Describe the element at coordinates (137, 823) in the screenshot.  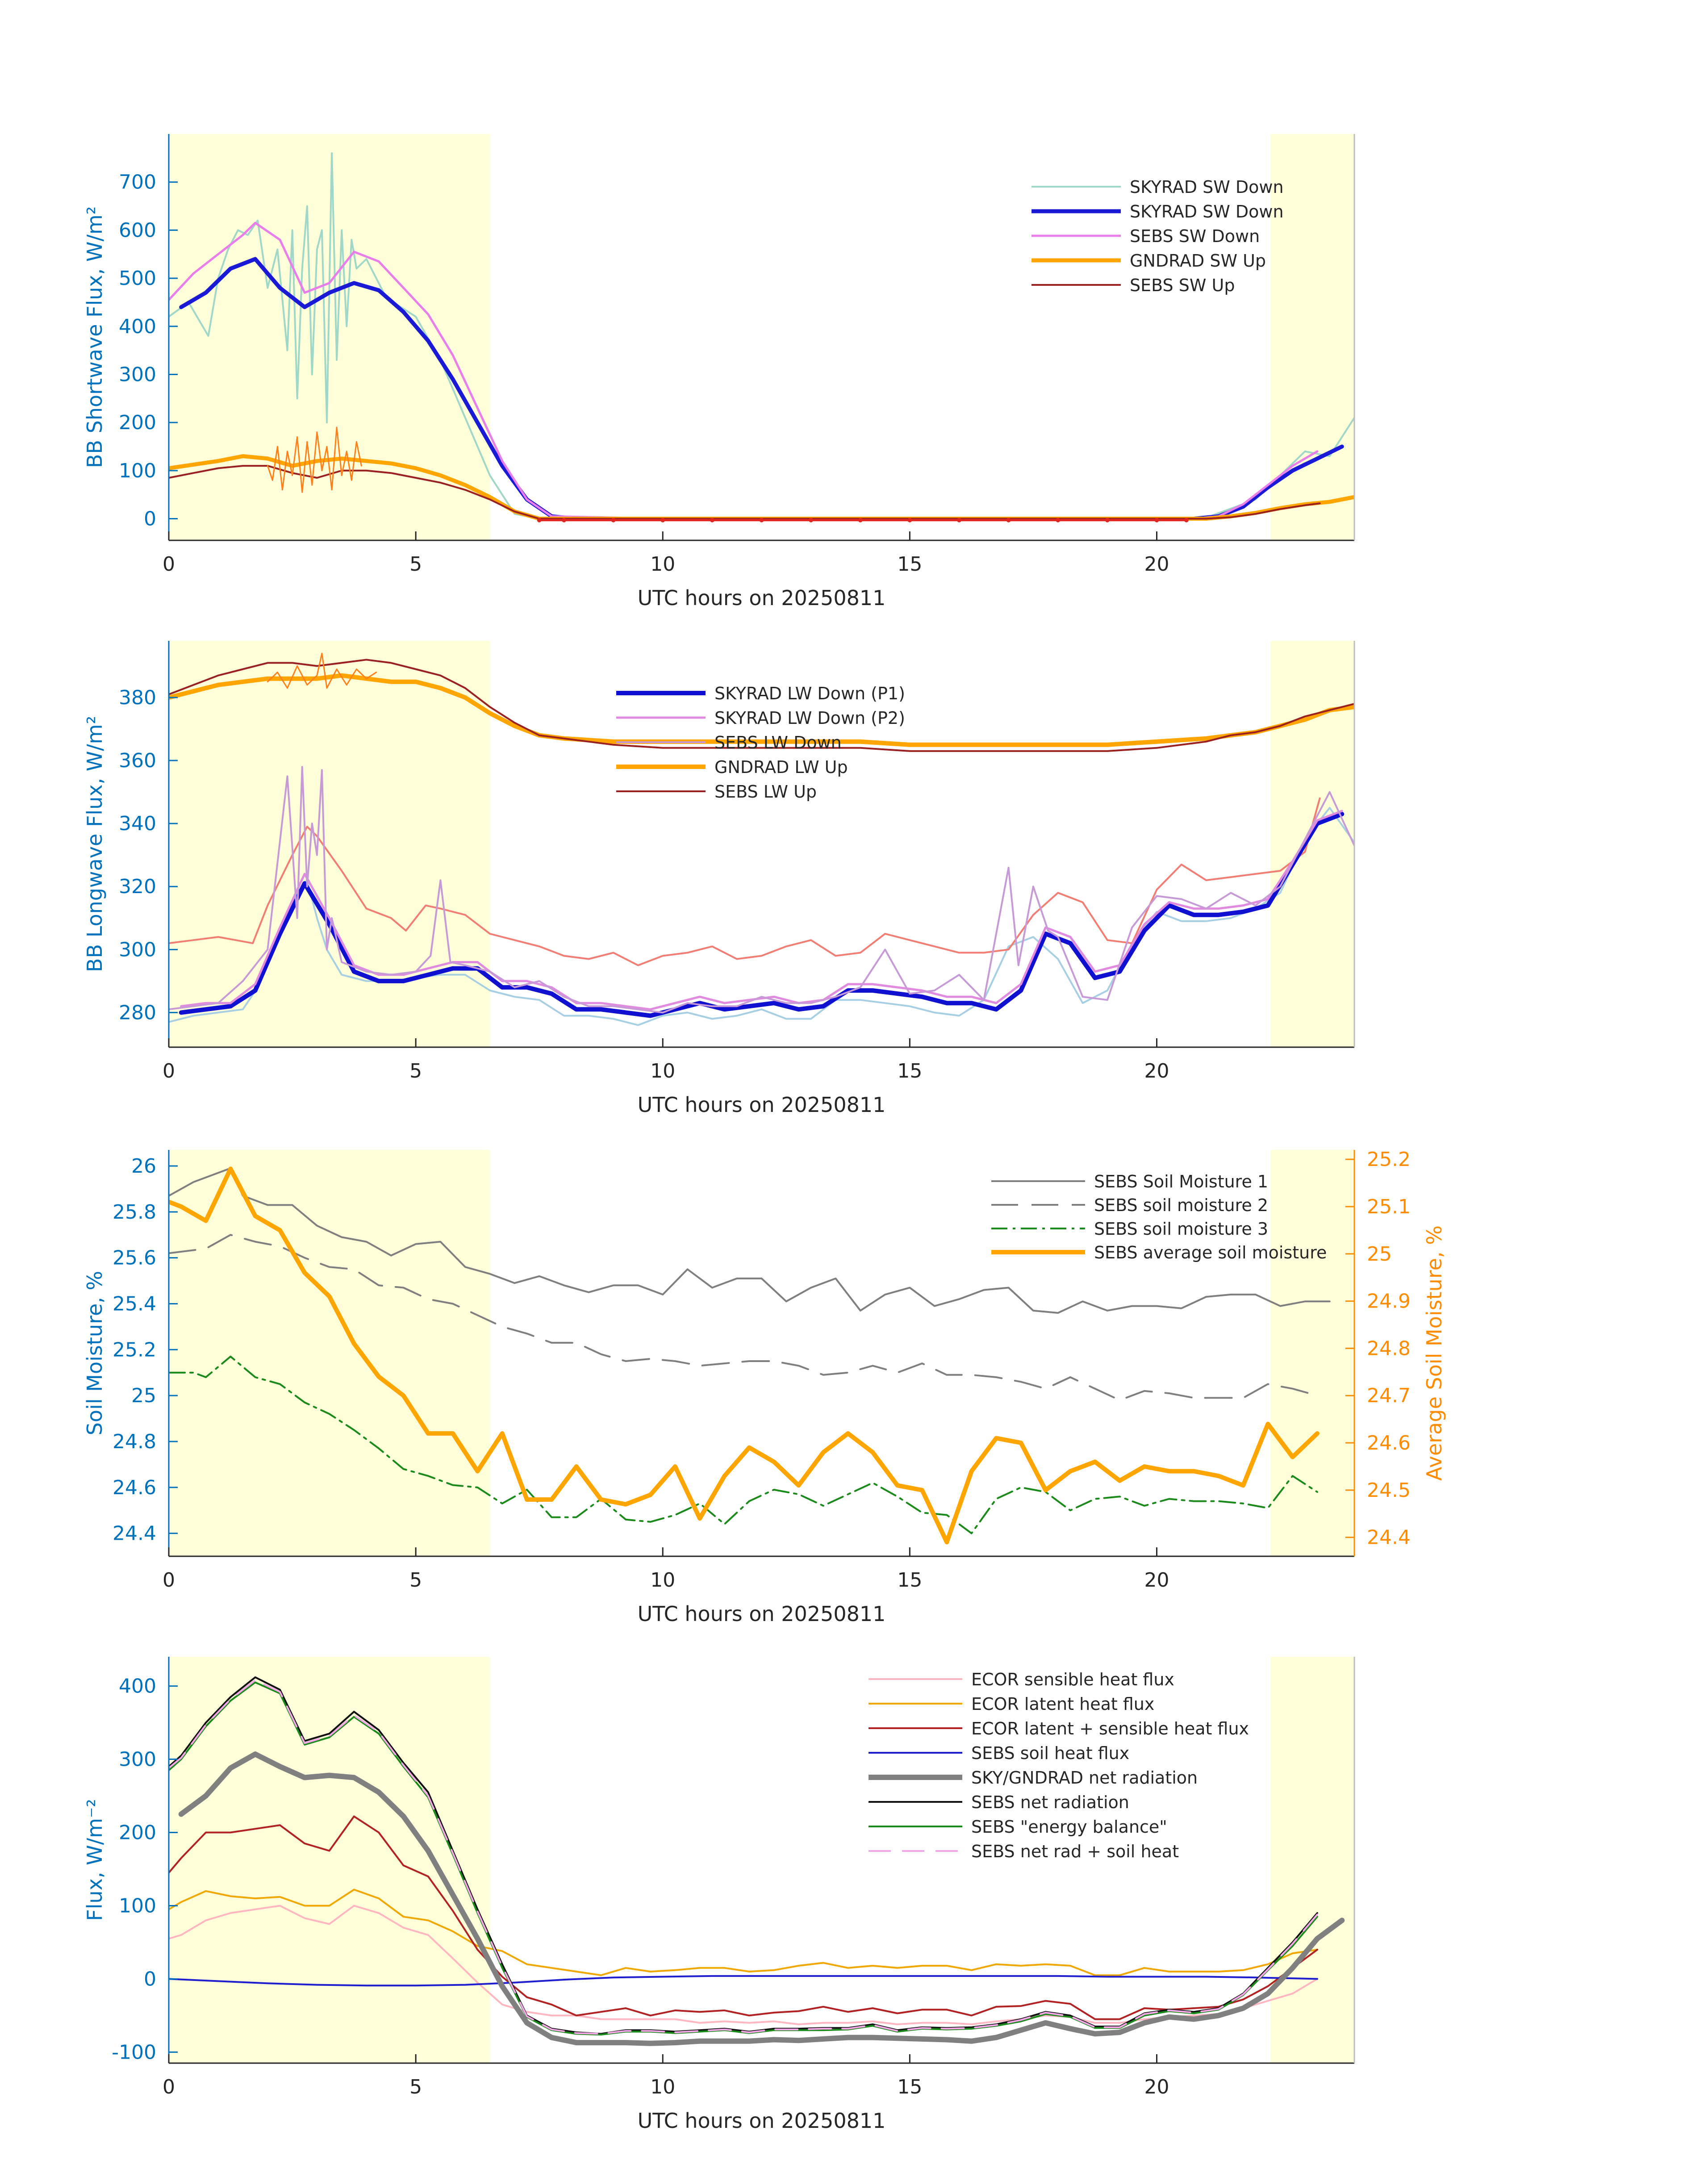
I see `y-tick-label: 340` at that location.